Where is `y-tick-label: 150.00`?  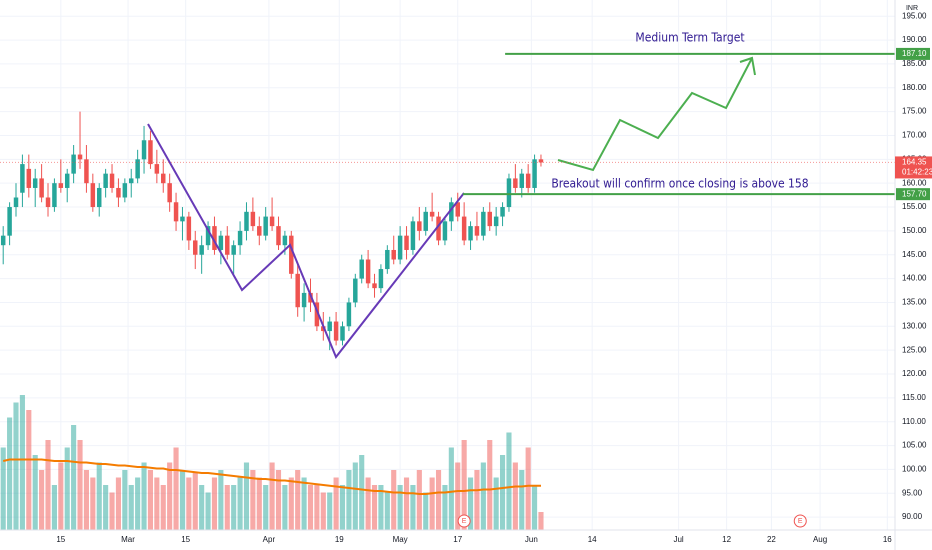
y-tick-label: 150.00 is located at coordinates (914, 230).